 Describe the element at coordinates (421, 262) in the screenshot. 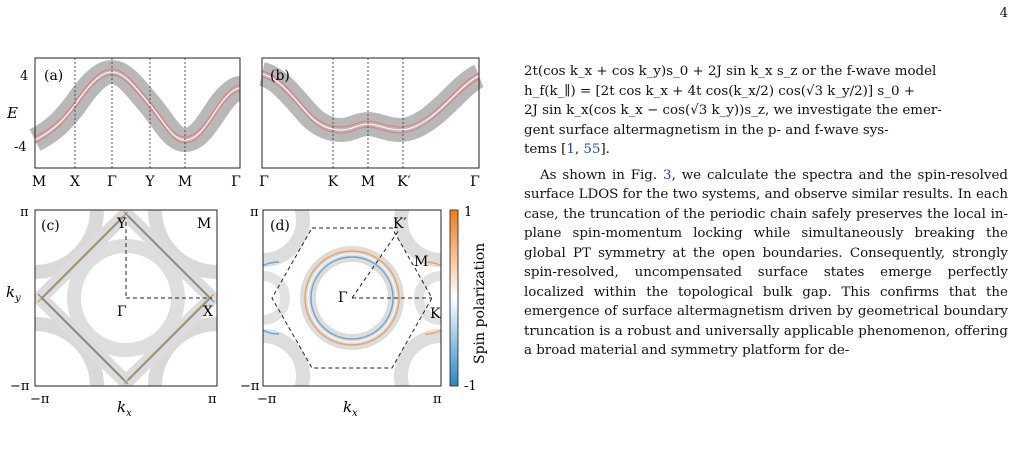

I see `panel-d-point-m: M` at that location.